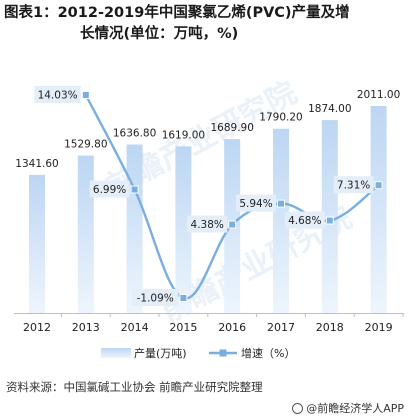  Describe the element at coordinates (330, 327) in the screenshot. I see `x-axis-tick-label: 2018` at that location.